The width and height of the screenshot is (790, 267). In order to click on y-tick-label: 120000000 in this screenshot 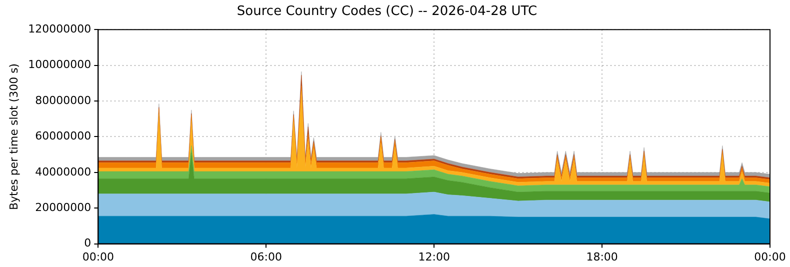, I will do `click(60, 29)`.